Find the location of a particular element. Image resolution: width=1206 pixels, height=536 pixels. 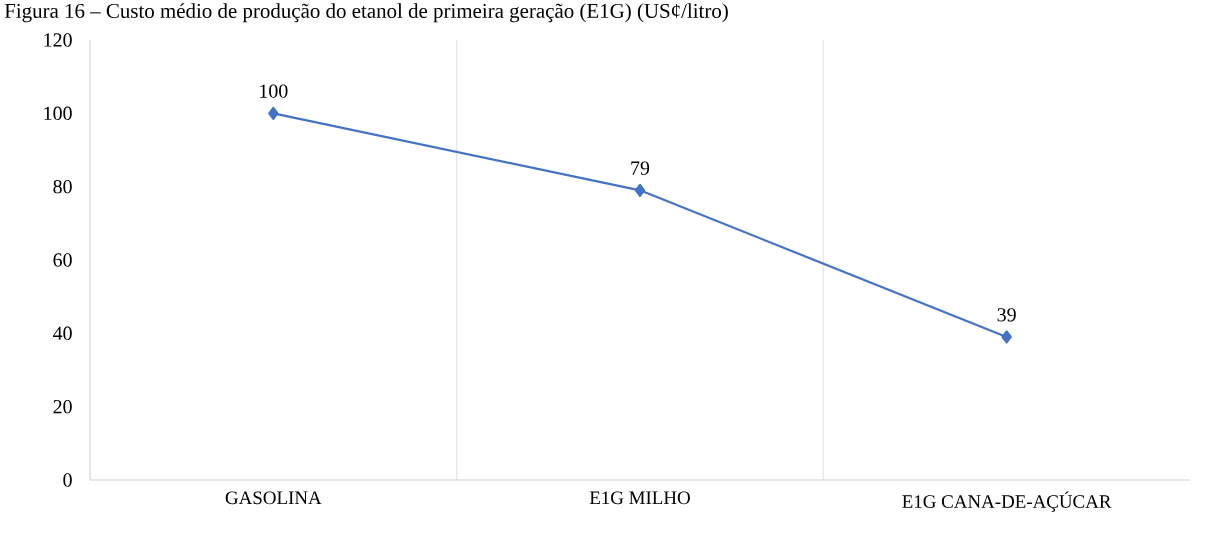

y-tick-label: 100 is located at coordinates (58, 113).